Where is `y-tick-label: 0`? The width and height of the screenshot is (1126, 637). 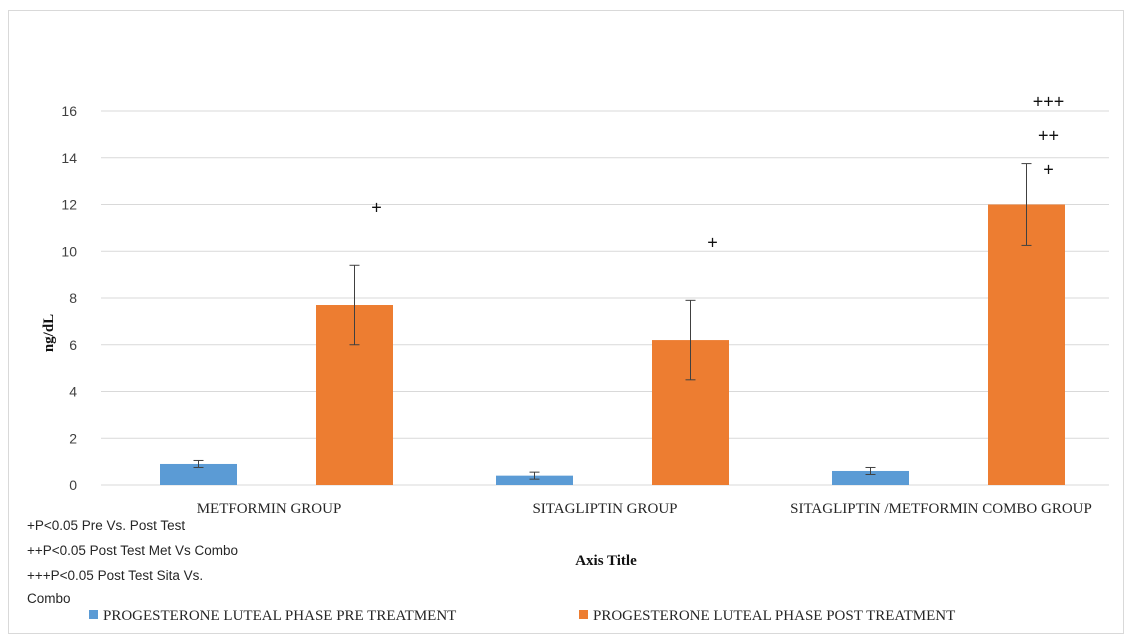
y-tick-label: 0 is located at coordinates (73, 485).